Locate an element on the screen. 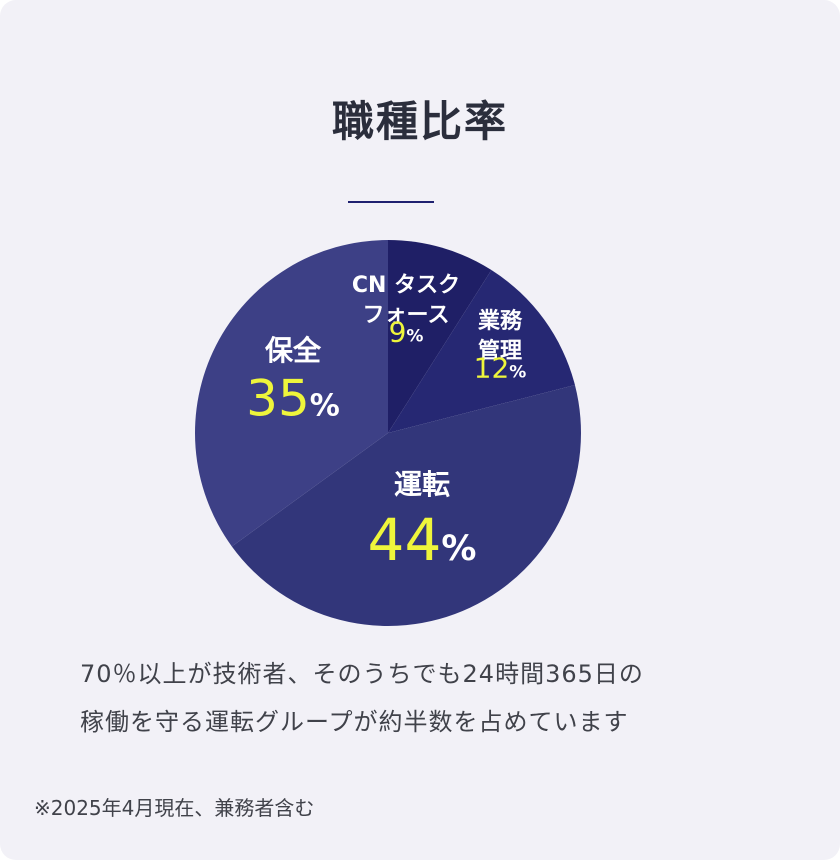 This screenshot has height=860, width=840. slice-label: 管理 is located at coordinates (500, 351).